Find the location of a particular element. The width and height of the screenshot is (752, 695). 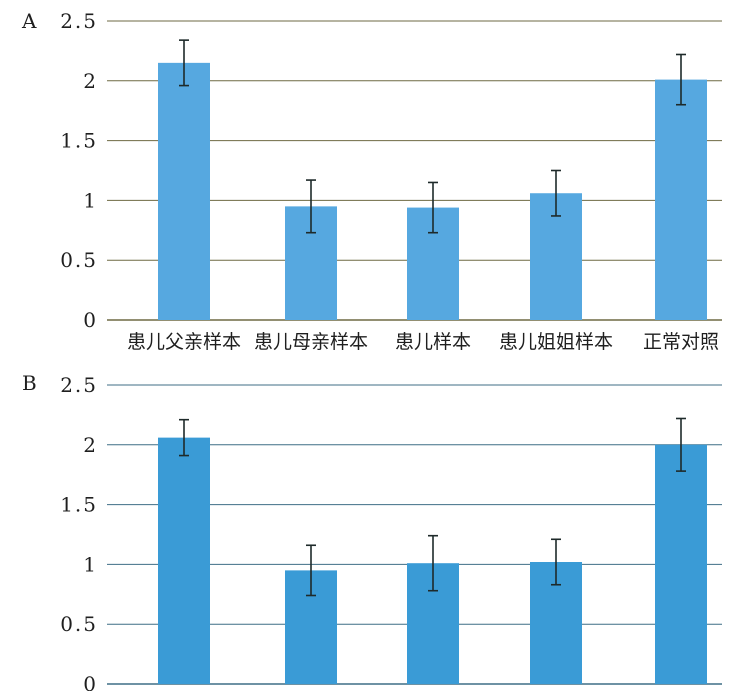

panel-a-category-label: 患儿样本 is located at coordinates (433, 342).